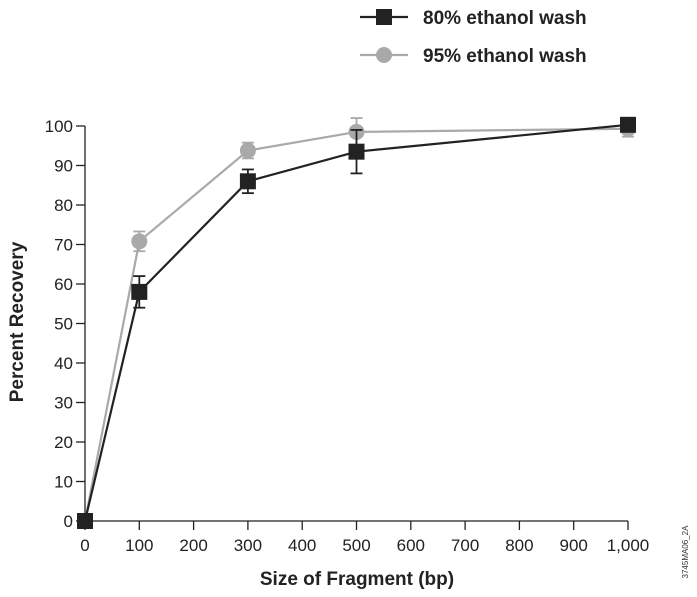  What do you see at coordinates (63, 363) in the screenshot?
I see `y-tick-label: 40` at bounding box center [63, 363].